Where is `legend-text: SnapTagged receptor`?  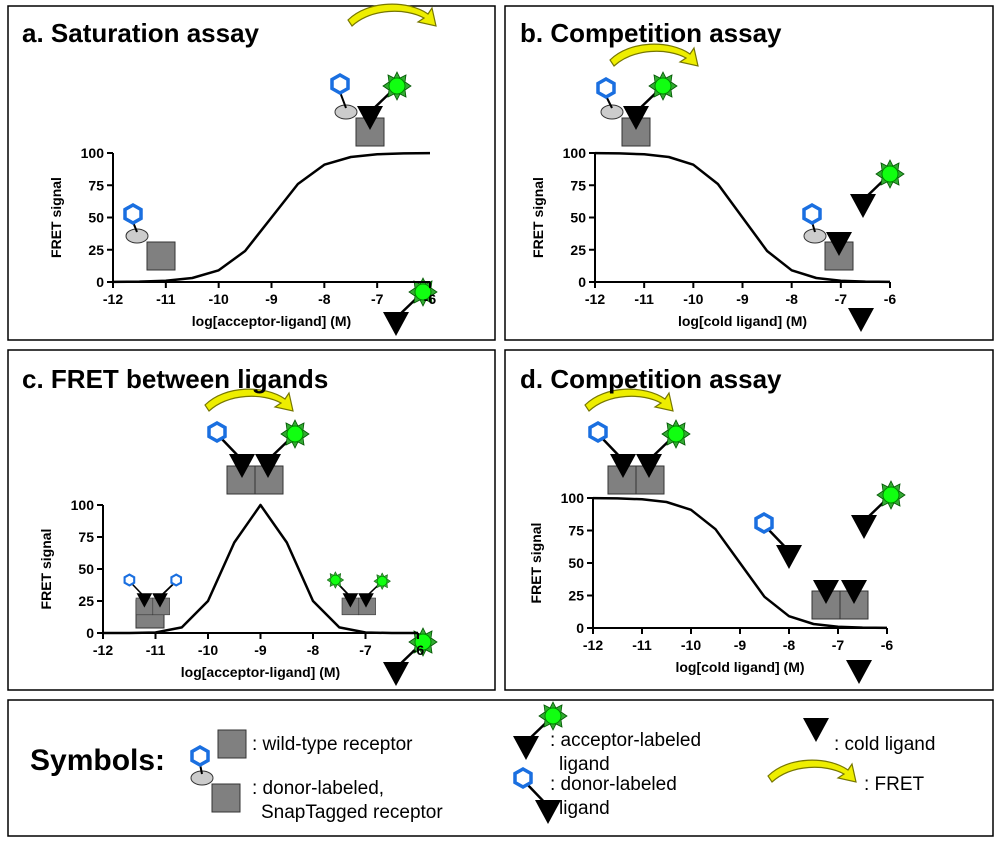
legend-text: SnapTagged receptor is located at coordinates (352, 812).